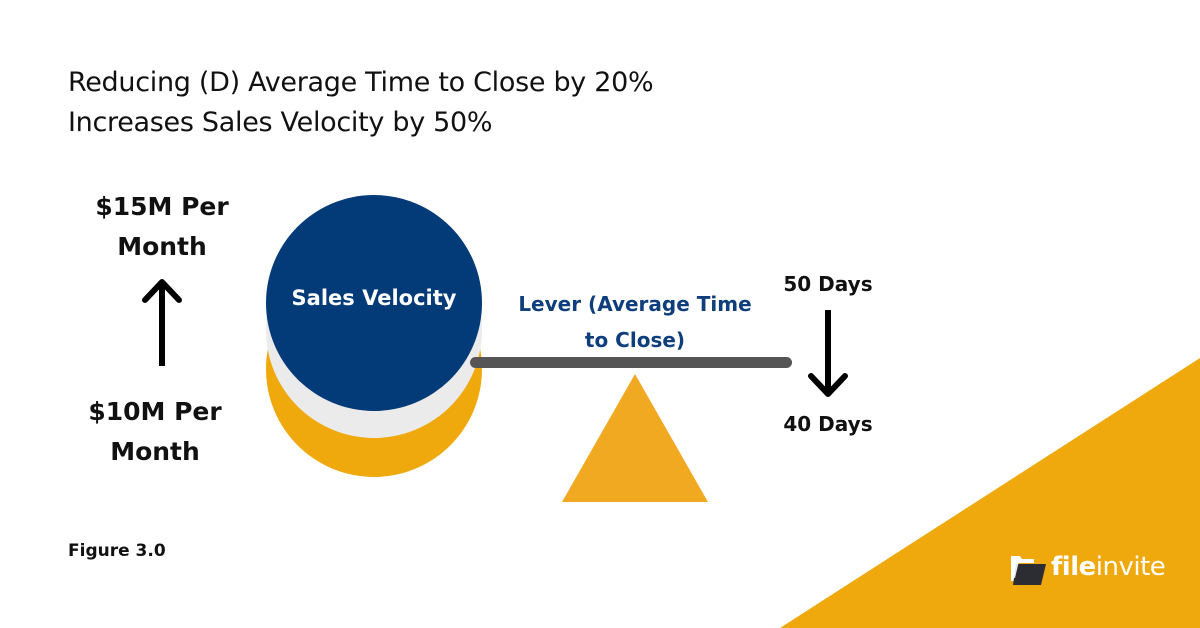 This screenshot has width=1200, height=628. What do you see at coordinates (1130, 567) in the screenshot?
I see `logo-regular-part: invite` at bounding box center [1130, 567].